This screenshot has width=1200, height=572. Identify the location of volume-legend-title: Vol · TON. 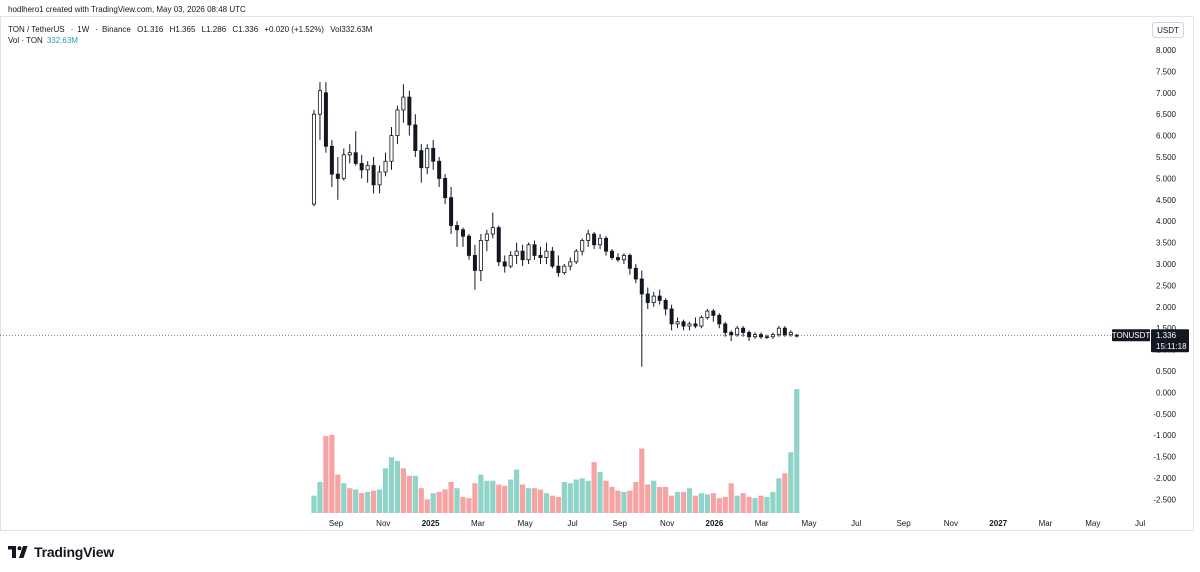
(25, 40).